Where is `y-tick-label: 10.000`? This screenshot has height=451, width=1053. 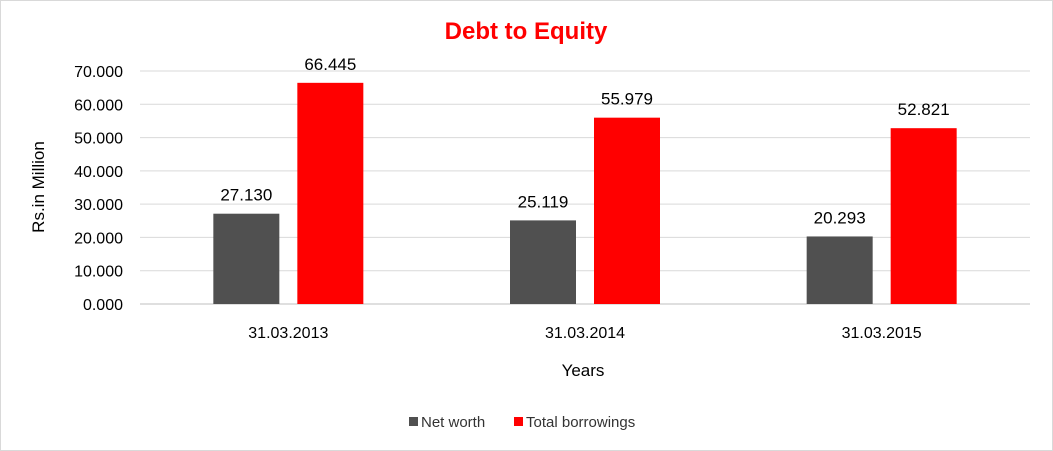
y-tick-label: 10.000 is located at coordinates (98, 272).